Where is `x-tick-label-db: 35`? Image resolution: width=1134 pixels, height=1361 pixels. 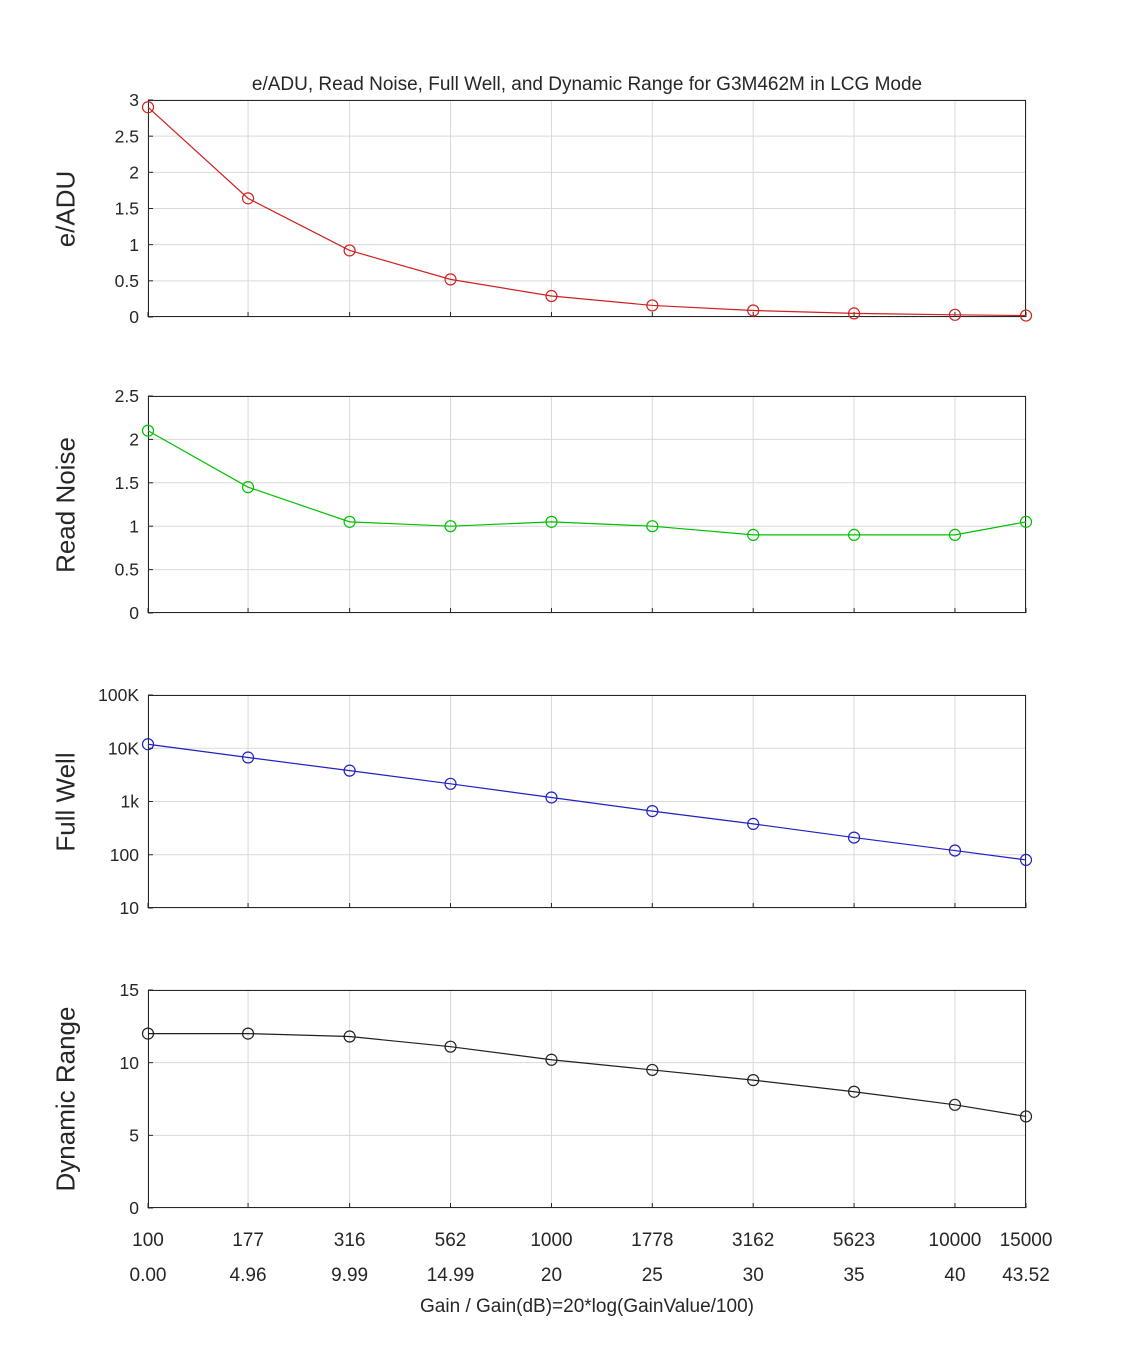 x-tick-label-db: 35 is located at coordinates (853, 1275).